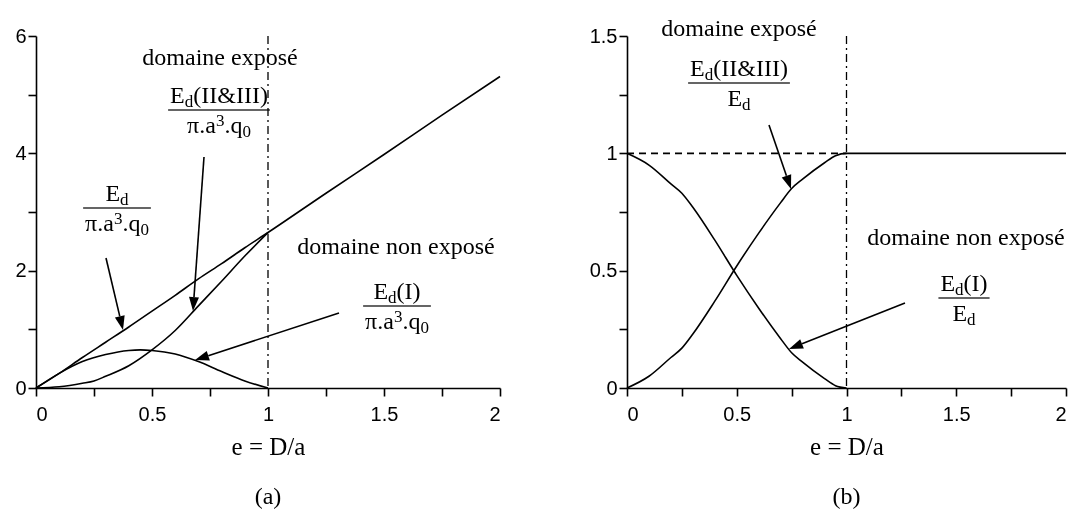 This screenshot has width=1091, height=525. I want to click on text: (b), so click(846, 496).